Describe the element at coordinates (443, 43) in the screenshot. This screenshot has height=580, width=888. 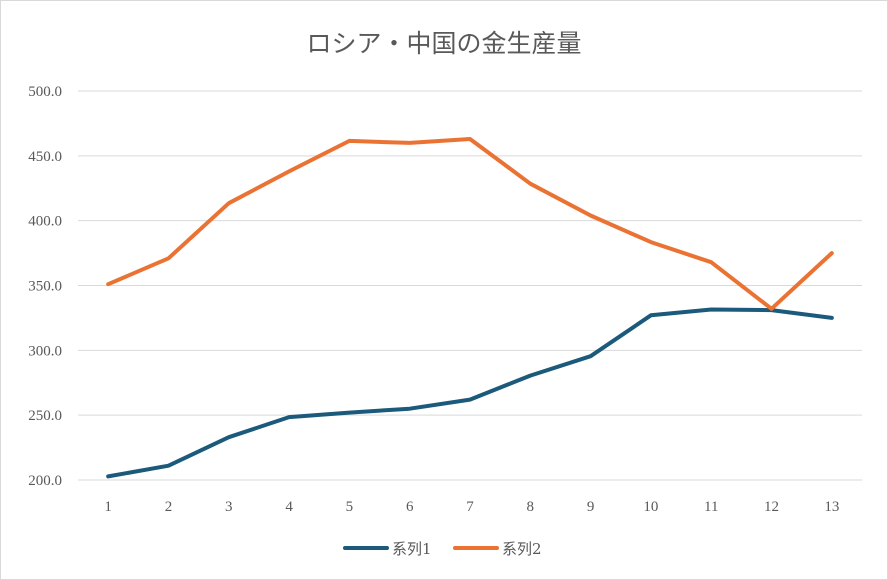
I see `chart-title: ロシア・中国の金生産量` at that location.